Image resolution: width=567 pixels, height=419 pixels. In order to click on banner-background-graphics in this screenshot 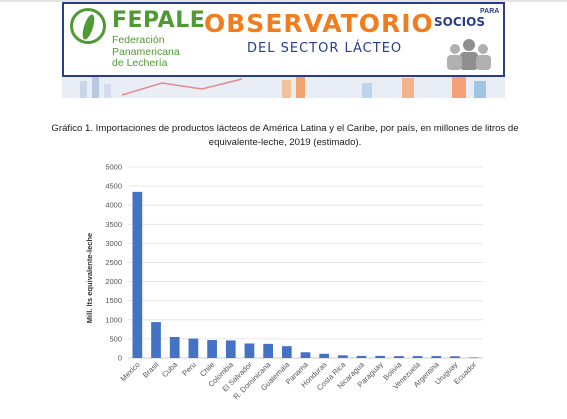, I will do `click(283, 86)`.